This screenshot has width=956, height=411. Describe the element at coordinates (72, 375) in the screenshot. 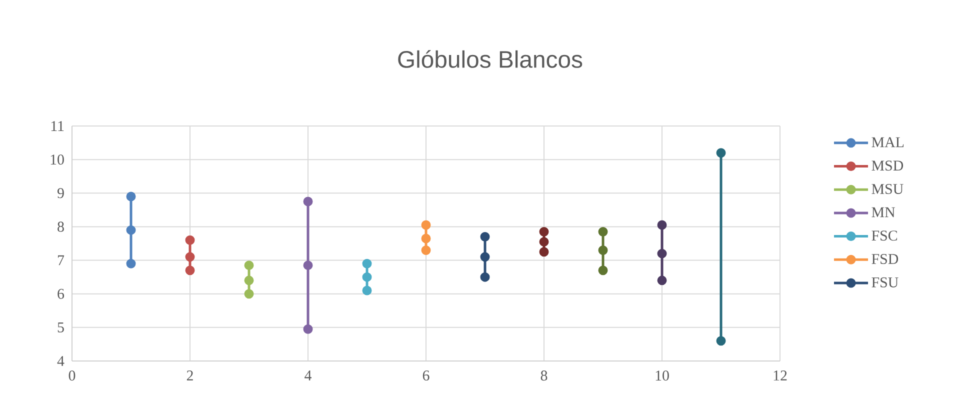

I see `x-tick-label: 0` at that location.